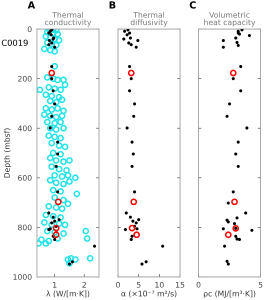 Image resolution: width=264 pixels, height=300 pixels. I want to click on chart-title: C, so click(193, 5).